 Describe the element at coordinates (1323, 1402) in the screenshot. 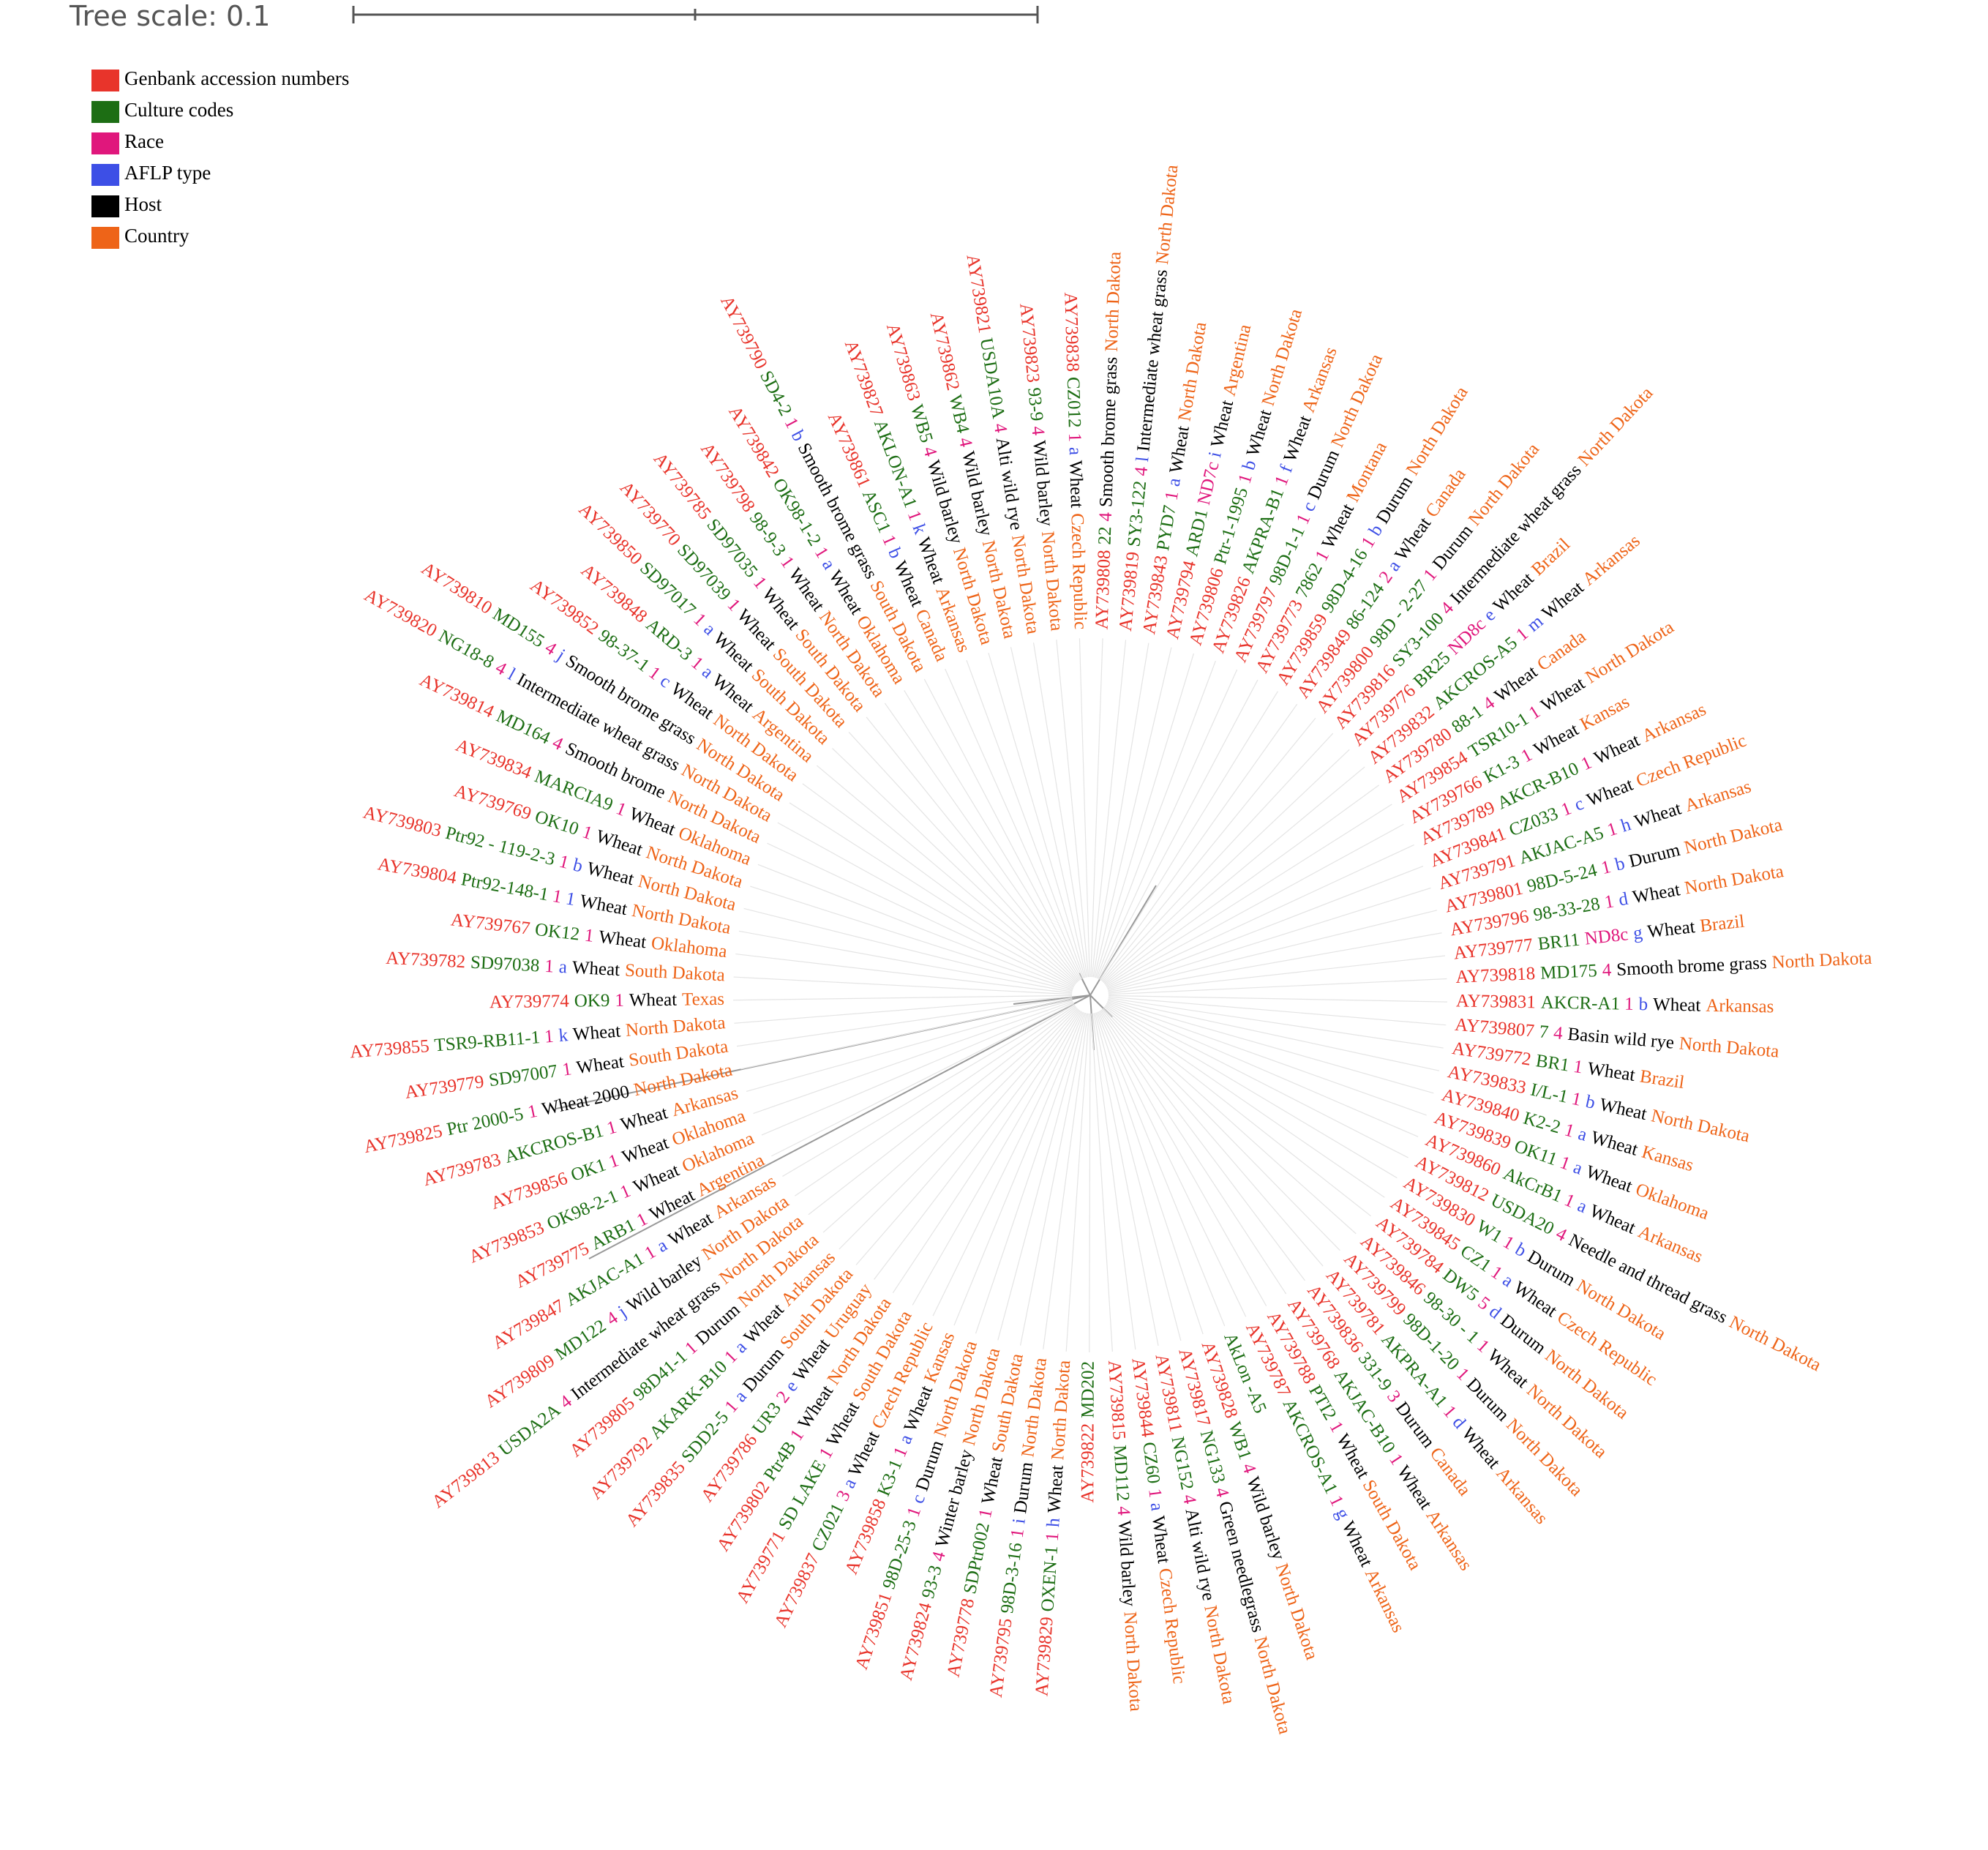

I see `culture-code: PTI2` at that location.